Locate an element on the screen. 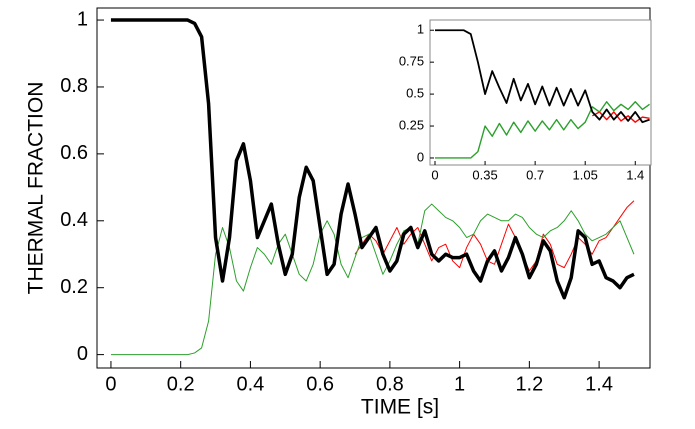  x-tick-label: 1 is located at coordinates (459, 384).